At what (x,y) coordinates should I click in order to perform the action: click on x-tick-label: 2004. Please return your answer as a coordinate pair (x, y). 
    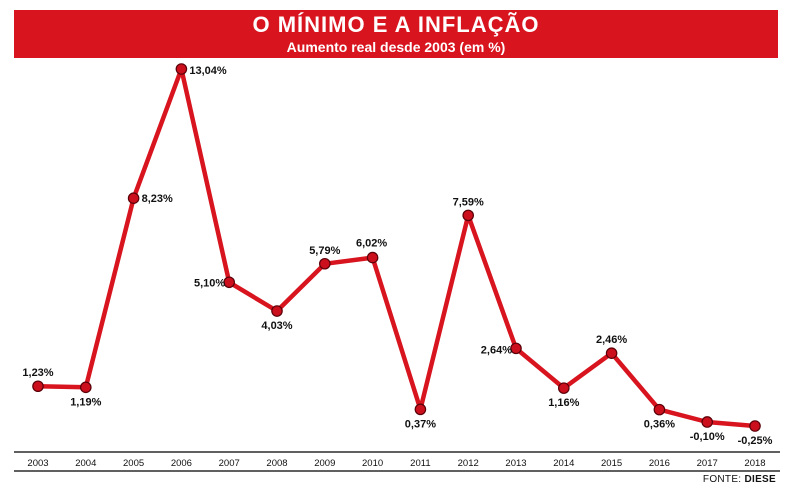
    Looking at the image, I should click on (85, 463).